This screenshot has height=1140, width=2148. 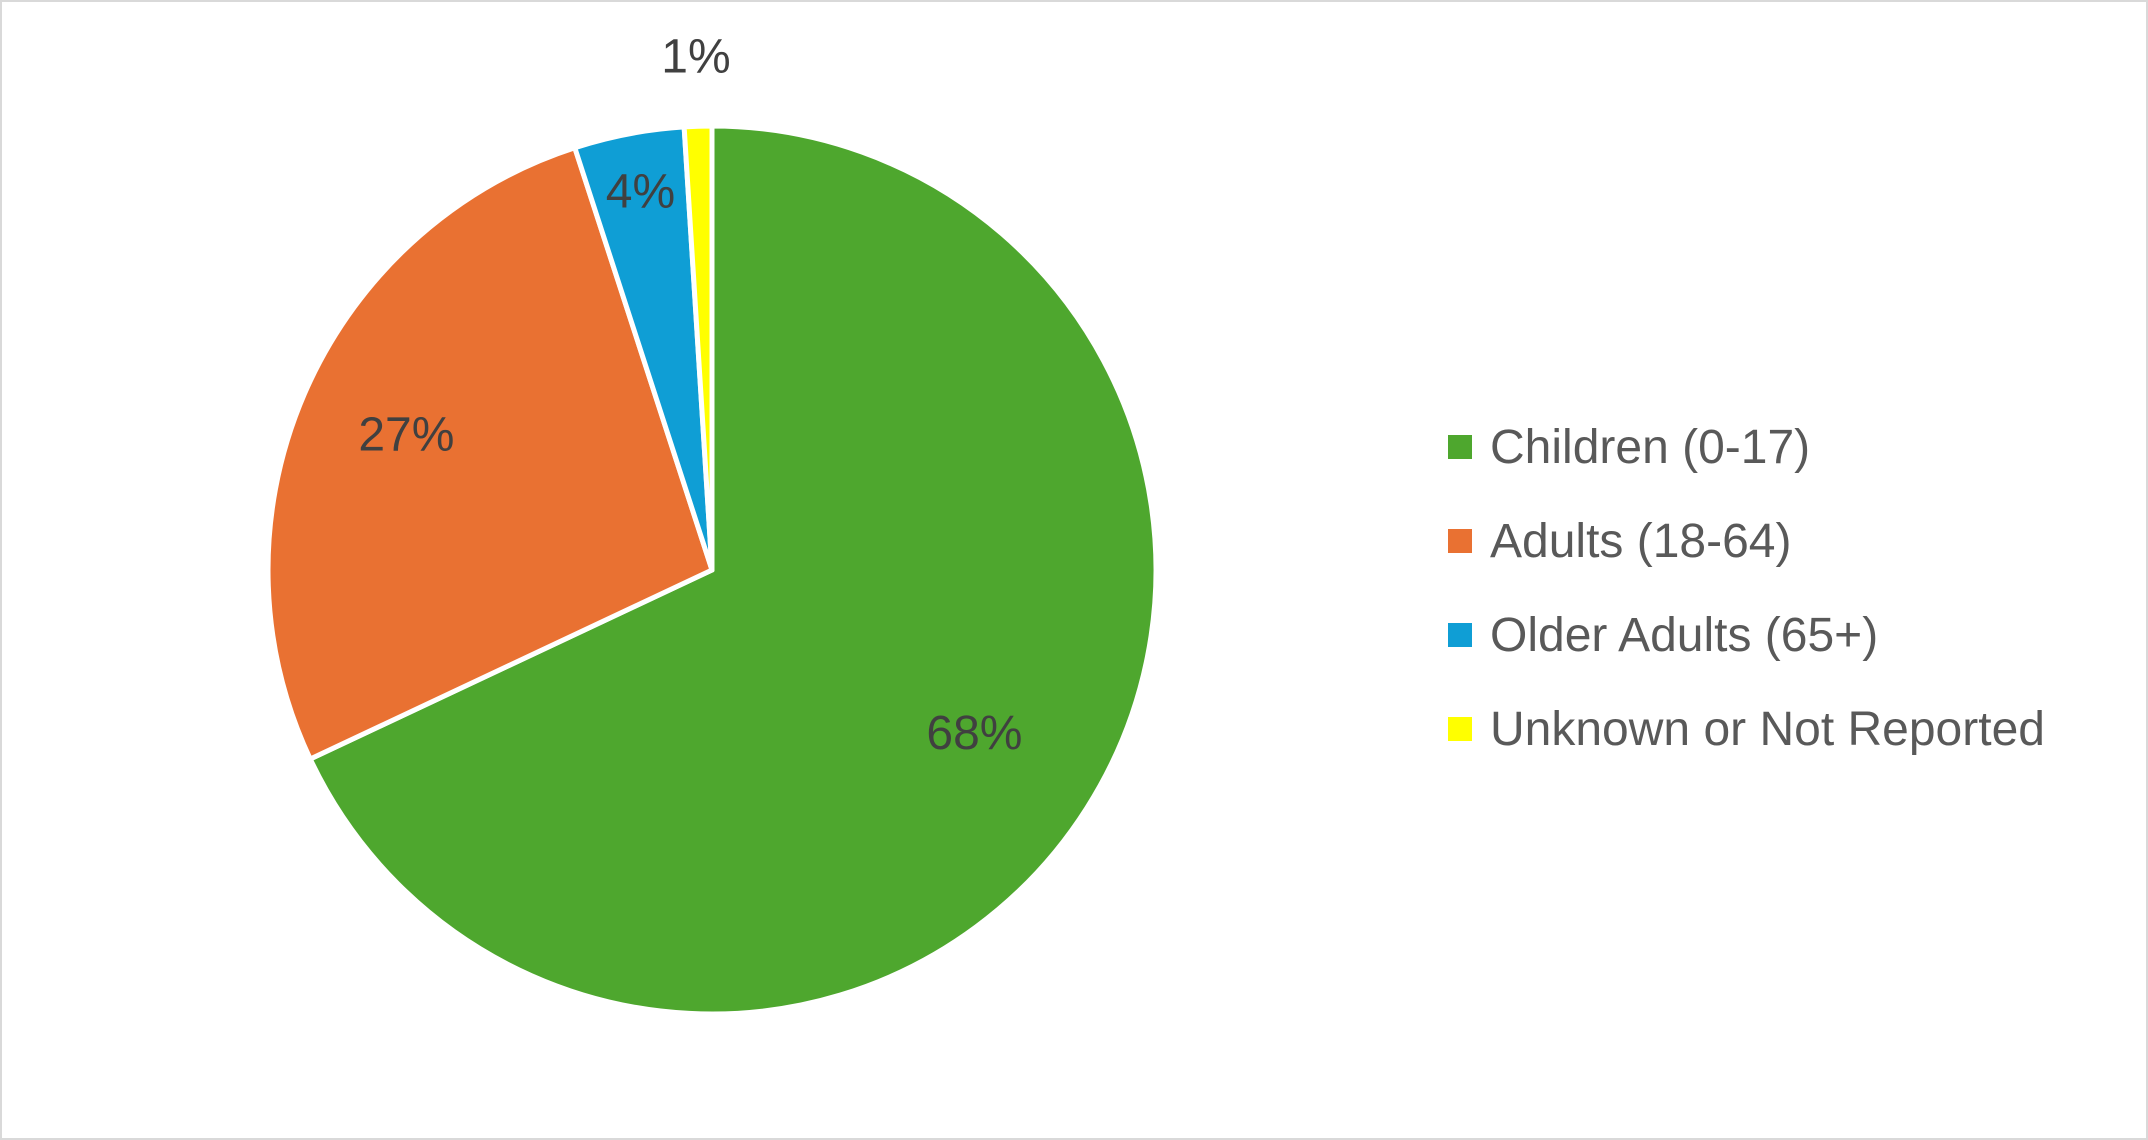 What do you see at coordinates (1684, 635) in the screenshot?
I see `legend-label-older-adults: Older Adults (65+)` at bounding box center [1684, 635].